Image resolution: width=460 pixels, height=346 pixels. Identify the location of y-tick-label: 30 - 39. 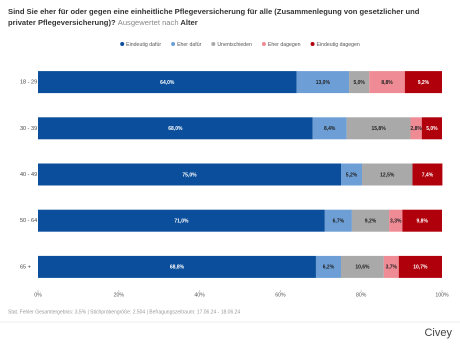
(28, 129).